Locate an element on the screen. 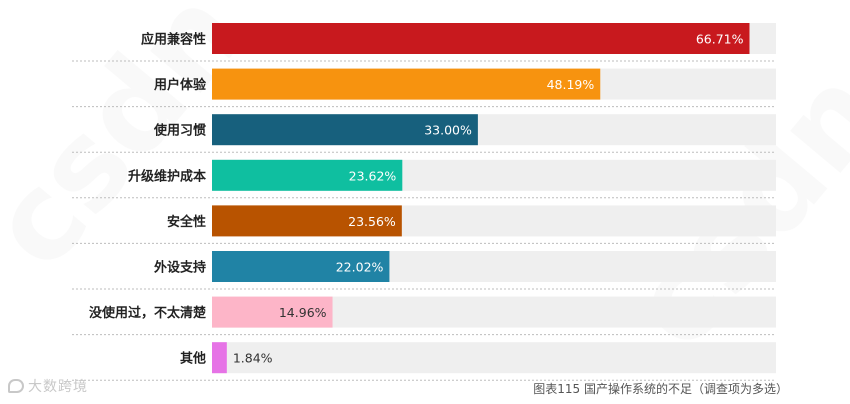 This screenshot has height=404, width=850. data-label: 22.02% is located at coordinates (360, 267).